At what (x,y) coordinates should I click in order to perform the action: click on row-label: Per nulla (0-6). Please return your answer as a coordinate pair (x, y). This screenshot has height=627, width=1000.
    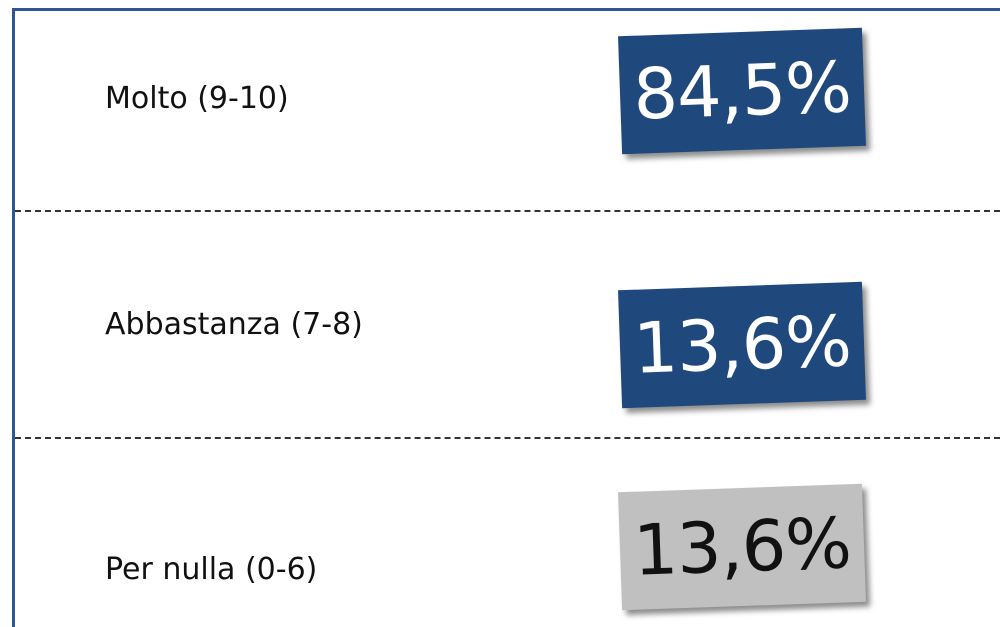
    Looking at the image, I should click on (211, 569).